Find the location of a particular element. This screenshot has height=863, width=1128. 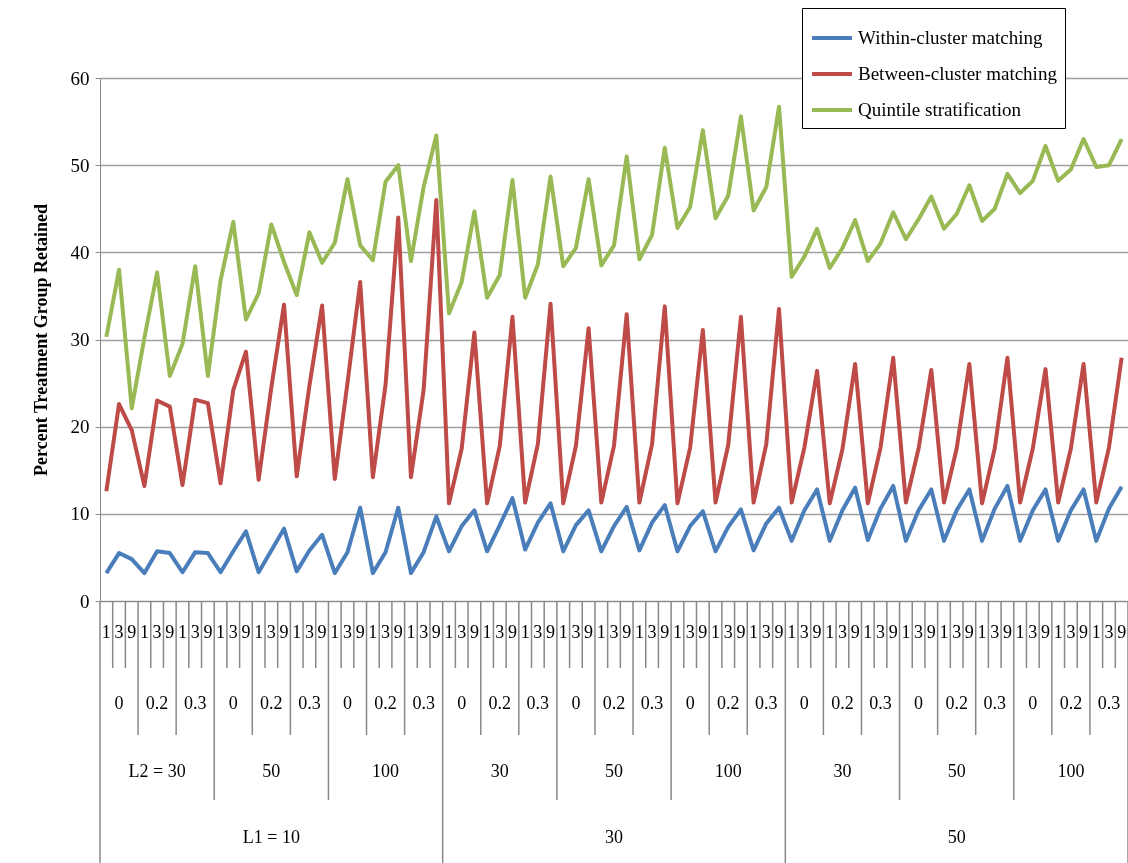

line-series is located at coordinates (614, 529).